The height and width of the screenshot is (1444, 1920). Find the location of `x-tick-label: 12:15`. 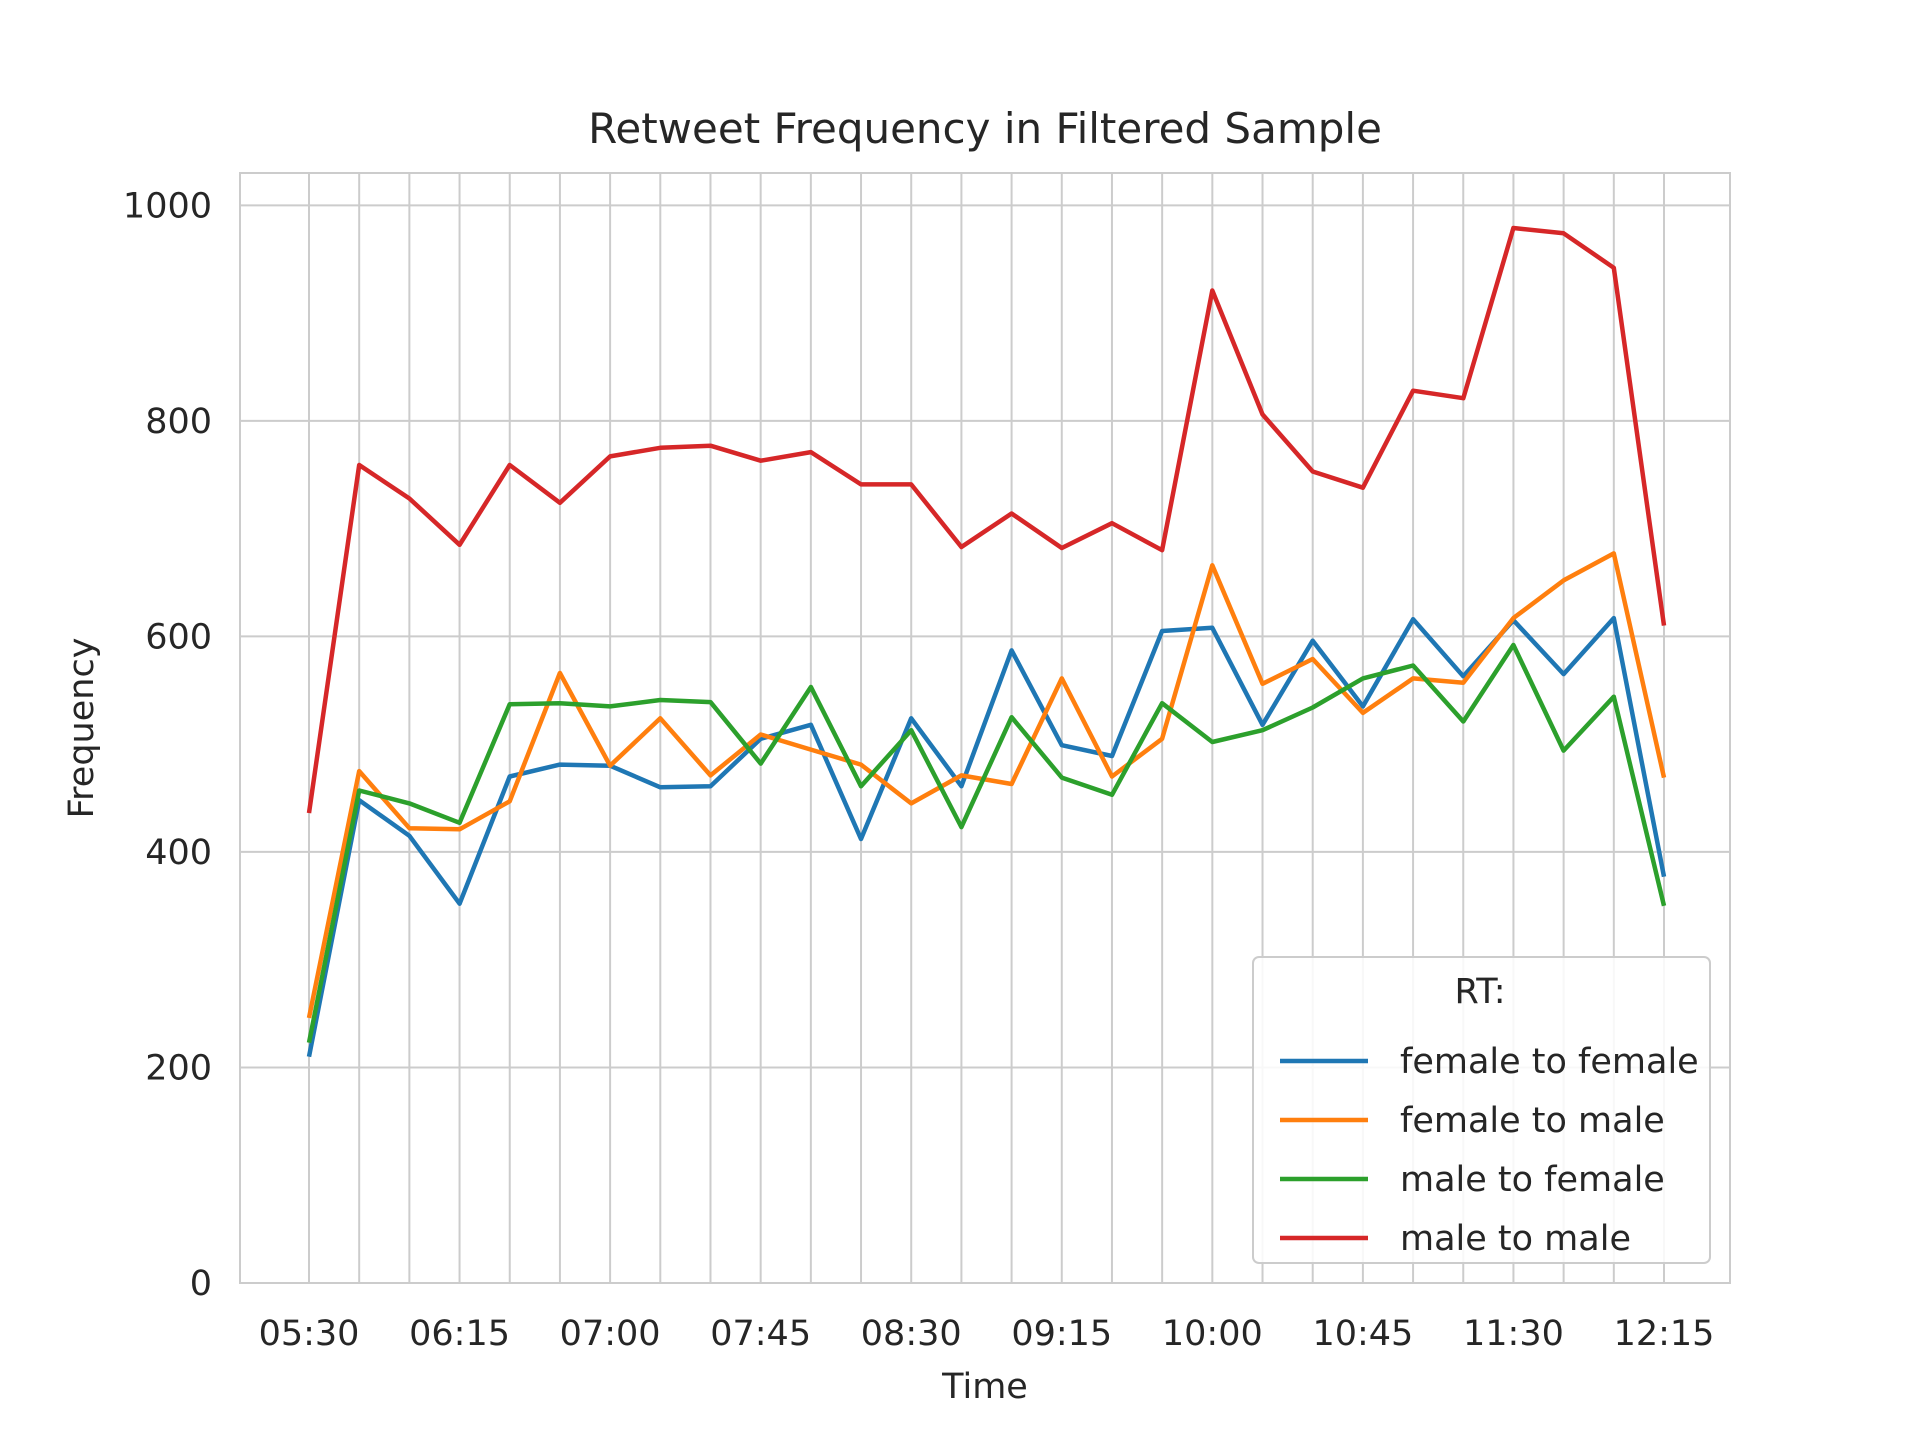

x-tick-label: 12:15 is located at coordinates (1664, 1334).